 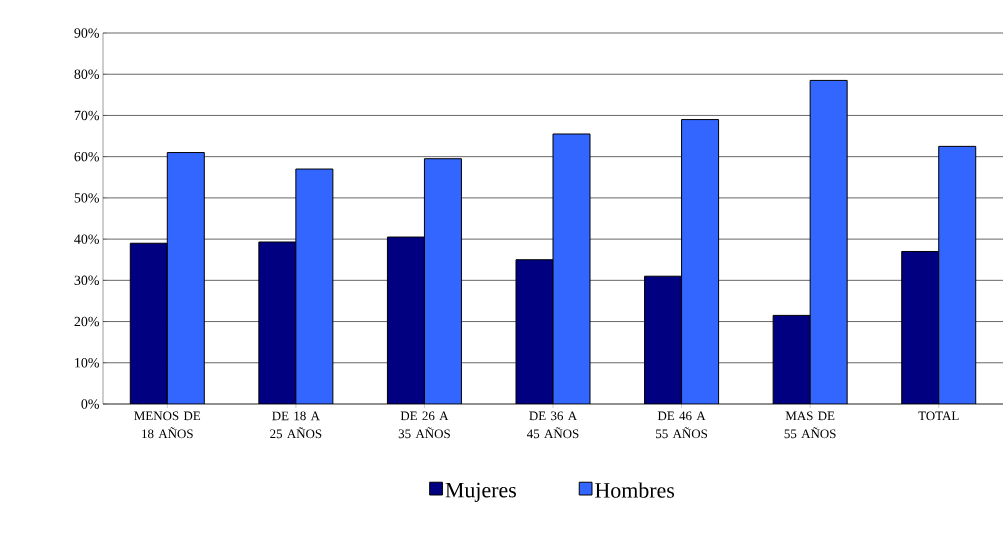 I want to click on x-tick-label: DE 36 A 45 AÑOS, so click(x=552, y=425).